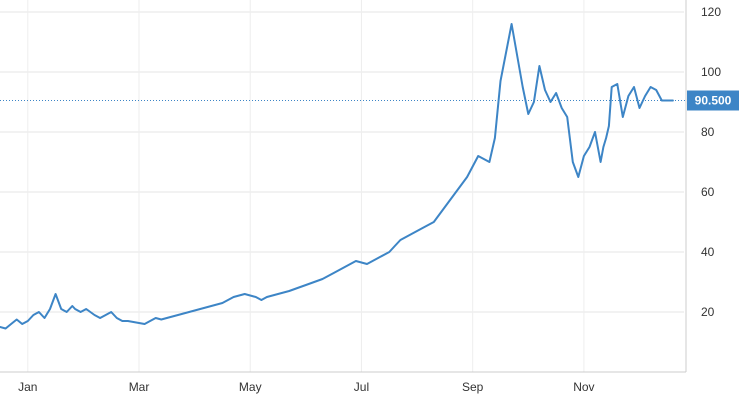 This screenshot has height=400, width=739. I want to click on y-tick-label: 120, so click(711, 12).